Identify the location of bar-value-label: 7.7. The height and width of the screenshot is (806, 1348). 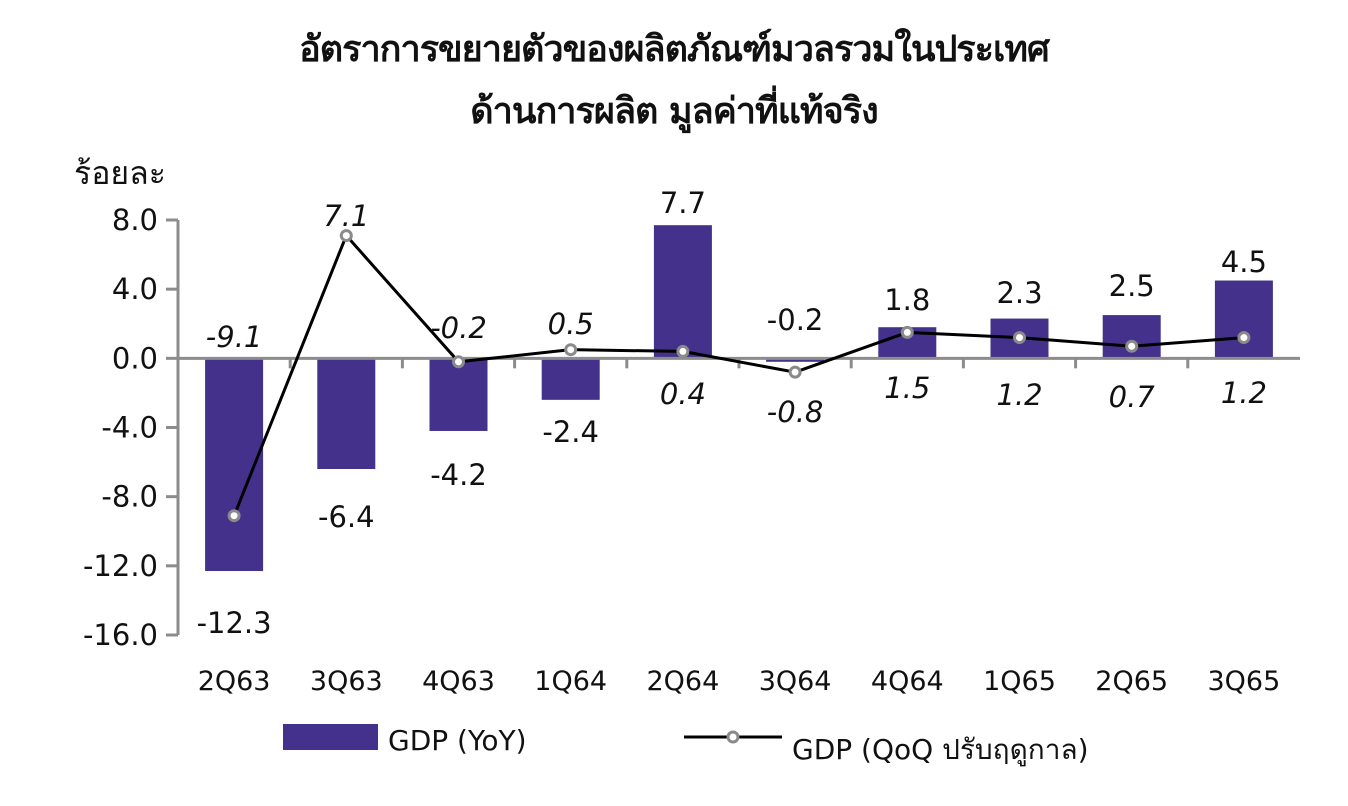
(683, 203).